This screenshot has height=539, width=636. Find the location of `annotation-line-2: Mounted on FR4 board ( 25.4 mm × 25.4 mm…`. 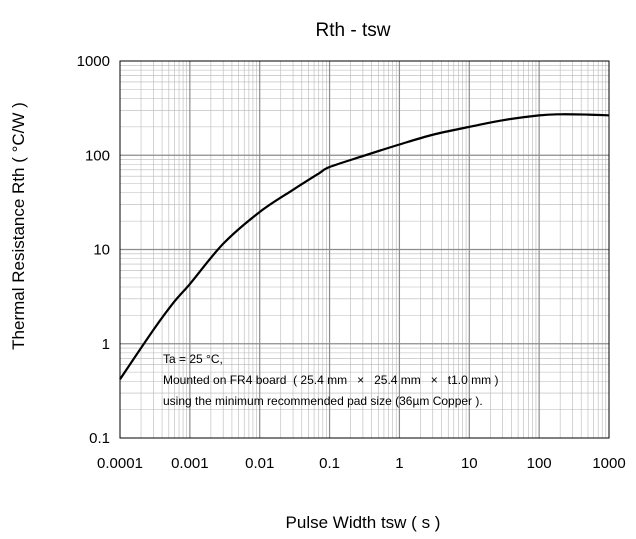

annotation-line-2: Mounted on FR4 board ( 25.4 mm × 25.4 mm… is located at coordinates (330, 380).